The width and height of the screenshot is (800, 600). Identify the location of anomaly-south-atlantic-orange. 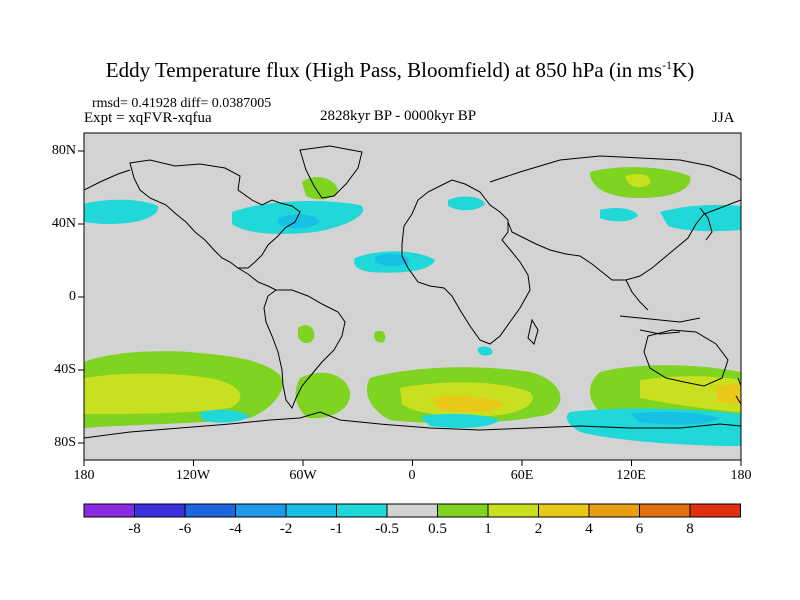
(467, 404).